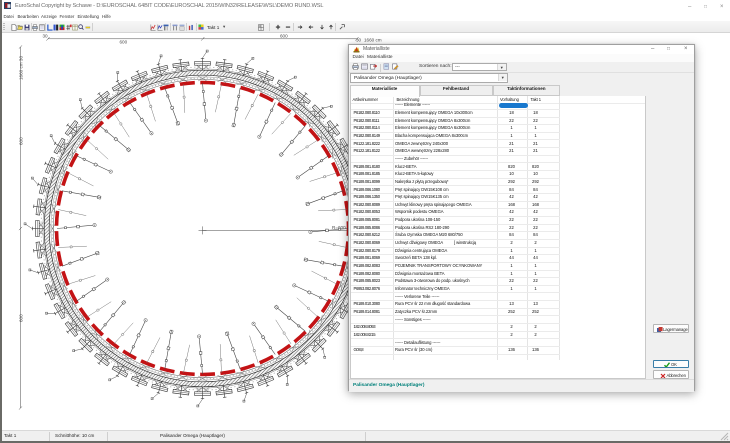 This screenshot has height=443, width=730. Describe the element at coordinates (373, 39) in the screenshot. I see `svg-text: 1660 cm` at that location.